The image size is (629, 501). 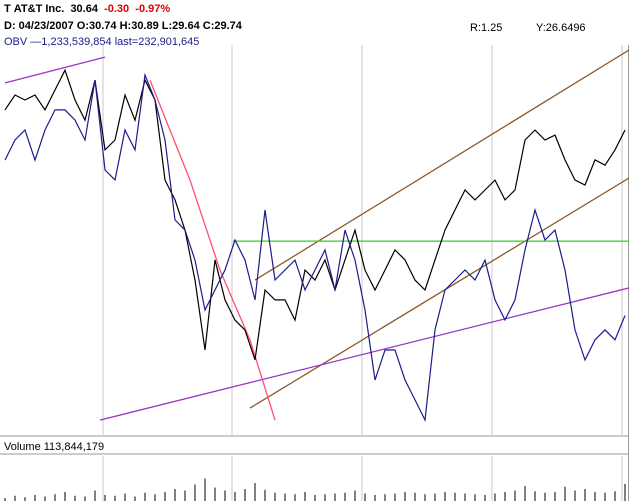 I want to click on high: H:30.89, so click(x=139, y=26).